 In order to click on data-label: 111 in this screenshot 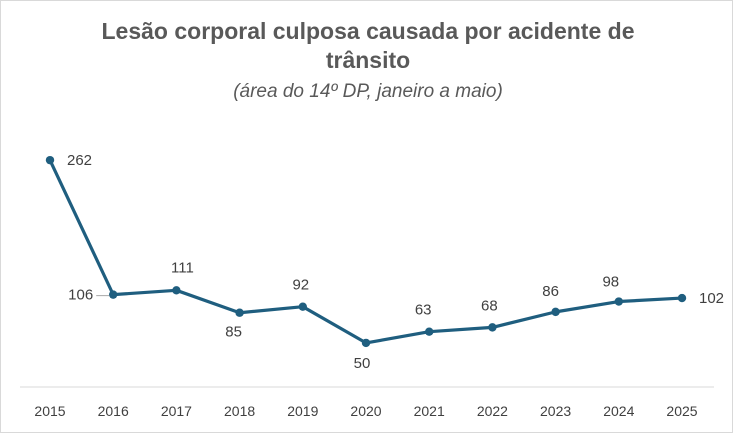, I will do `click(182, 267)`.